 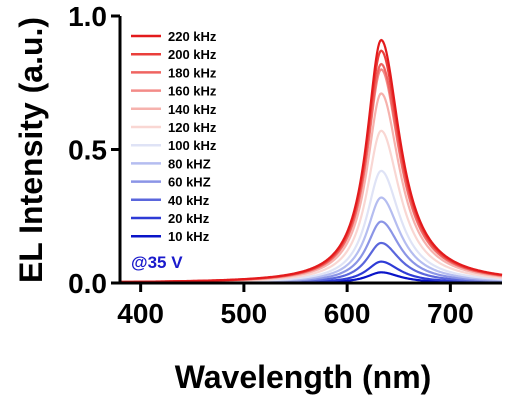 I want to click on x-axis-title: Wavelength (nm), so click(x=303, y=377).